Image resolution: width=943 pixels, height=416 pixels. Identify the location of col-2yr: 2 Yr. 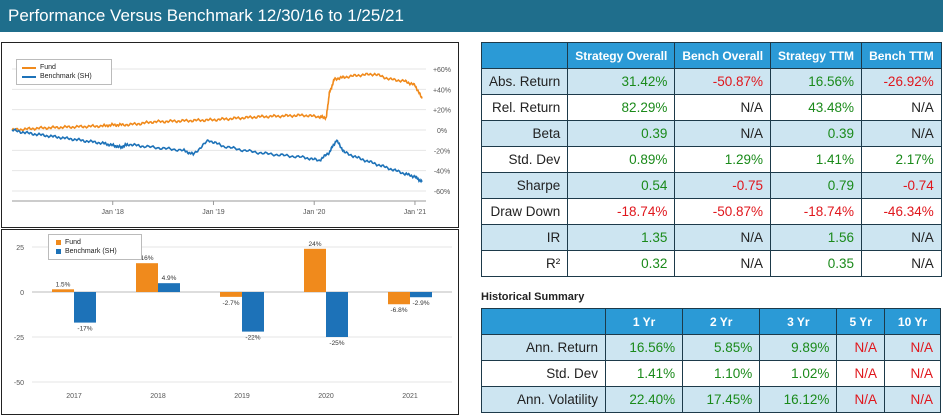
(721, 321).